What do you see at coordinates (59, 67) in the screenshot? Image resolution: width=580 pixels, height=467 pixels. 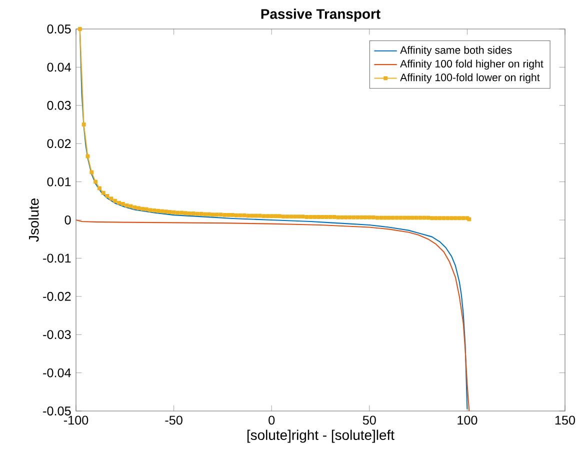 I see `y-tick-label: 0.04` at bounding box center [59, 67].